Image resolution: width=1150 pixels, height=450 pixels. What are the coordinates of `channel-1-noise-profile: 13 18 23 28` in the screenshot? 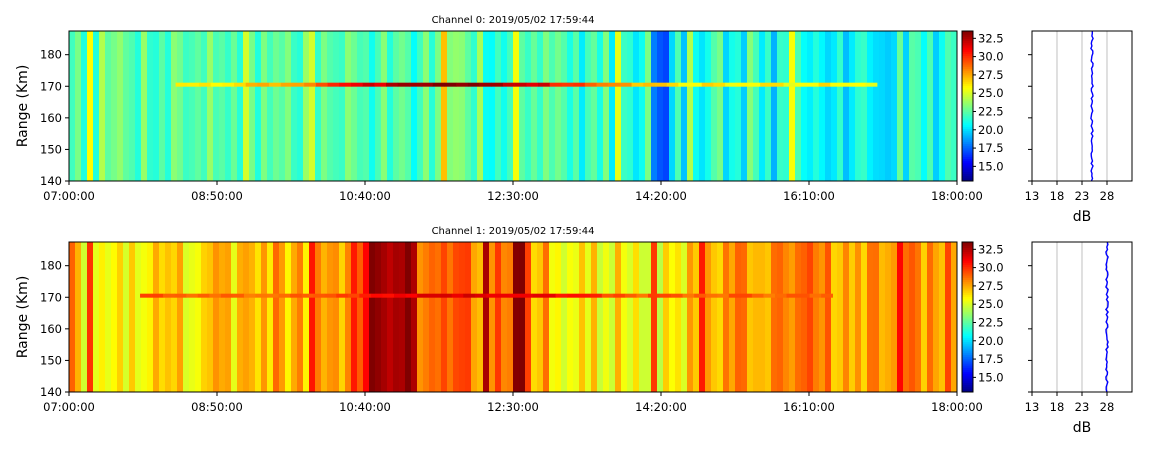 It's located at (1079, 327).